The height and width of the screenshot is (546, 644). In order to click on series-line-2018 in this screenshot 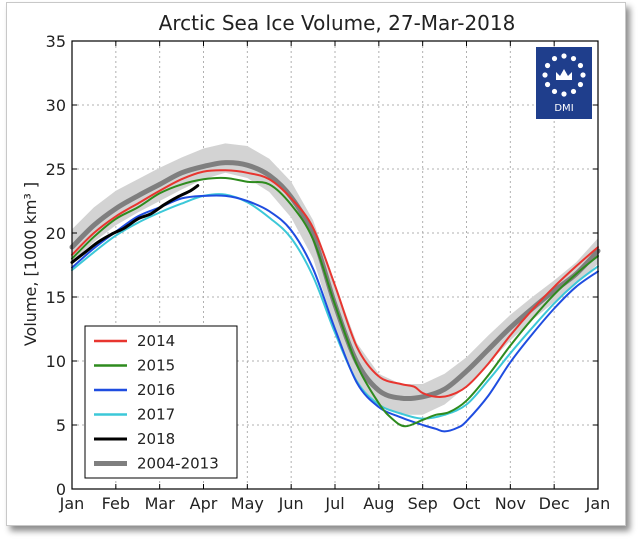, I will do `click(135, 224)`.